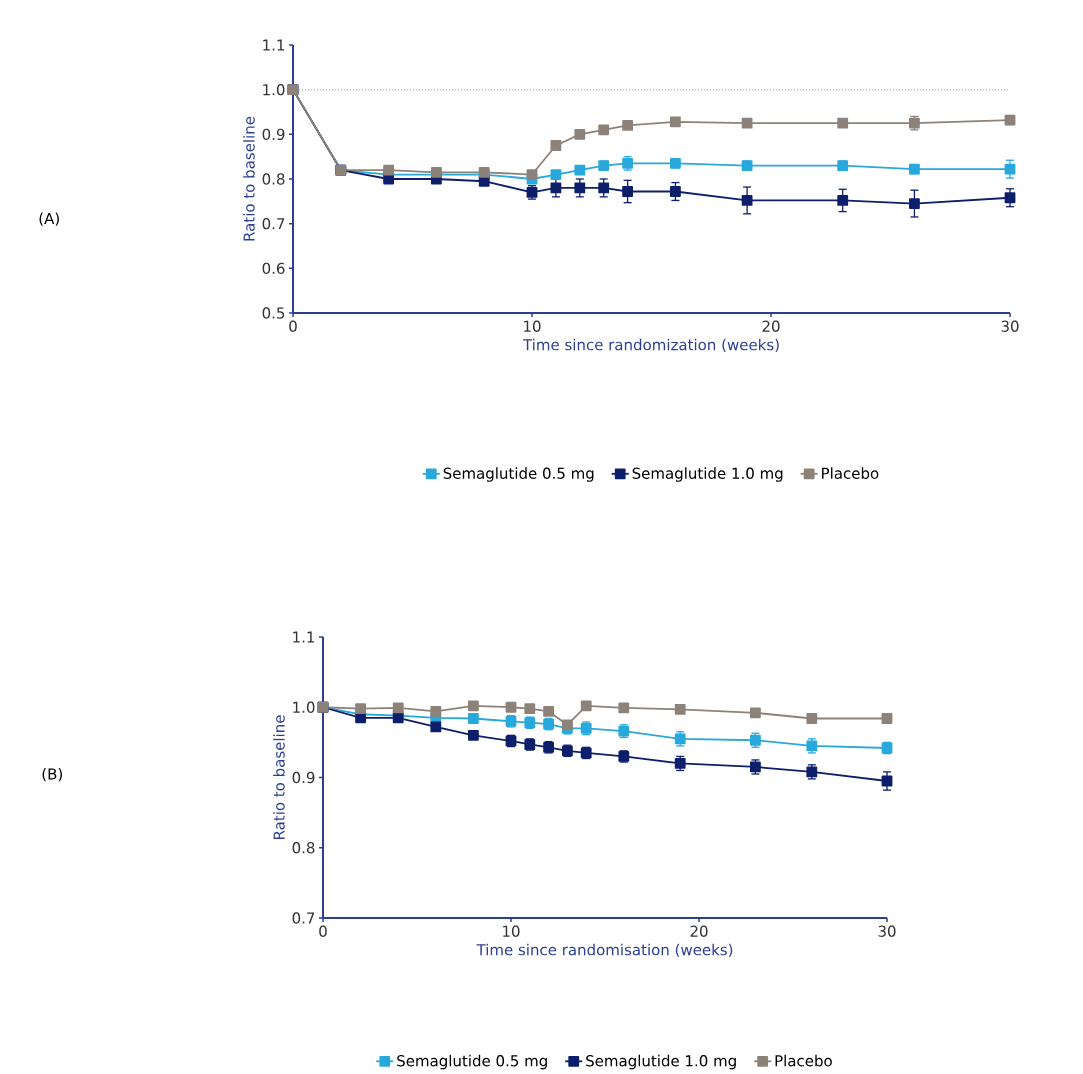 Image resolution: width=1083 pixels, height=1074 pixels. What do you see at coordinates (49, 219) in the screenshot?
I see `text: (A)` at bounding box center [49, 219].